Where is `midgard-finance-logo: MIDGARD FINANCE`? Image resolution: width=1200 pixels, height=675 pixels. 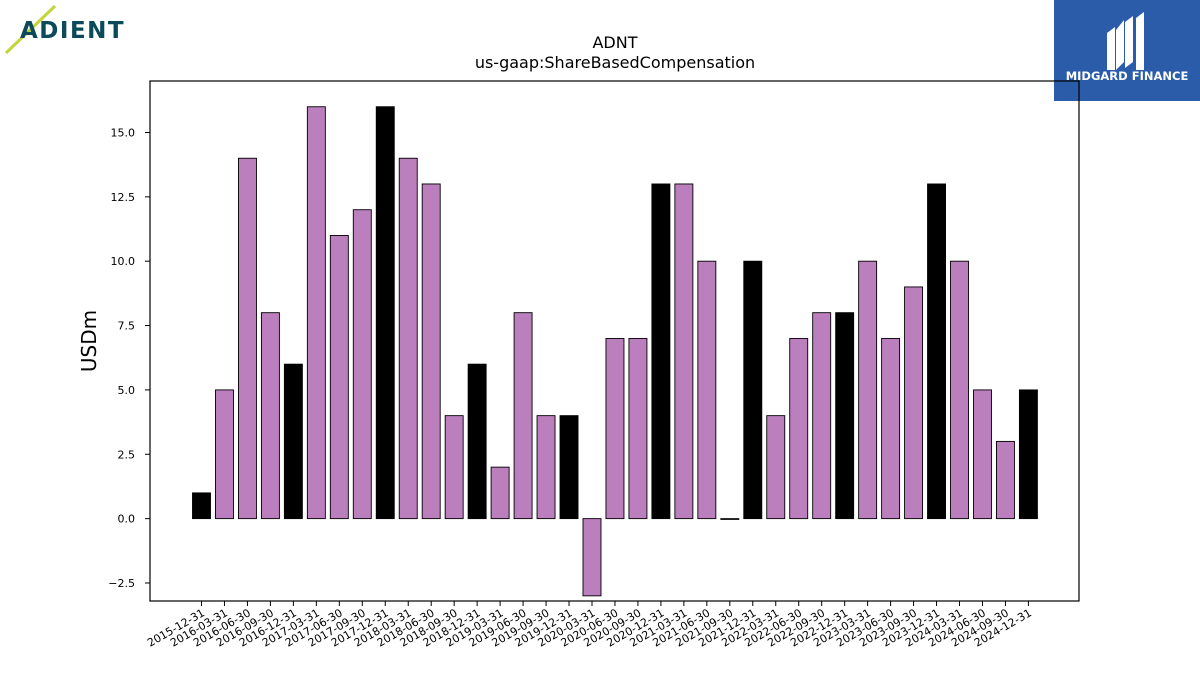
midgard-finance-logo: MIDGARD FINANCE is located at coordinates (1127, 50).